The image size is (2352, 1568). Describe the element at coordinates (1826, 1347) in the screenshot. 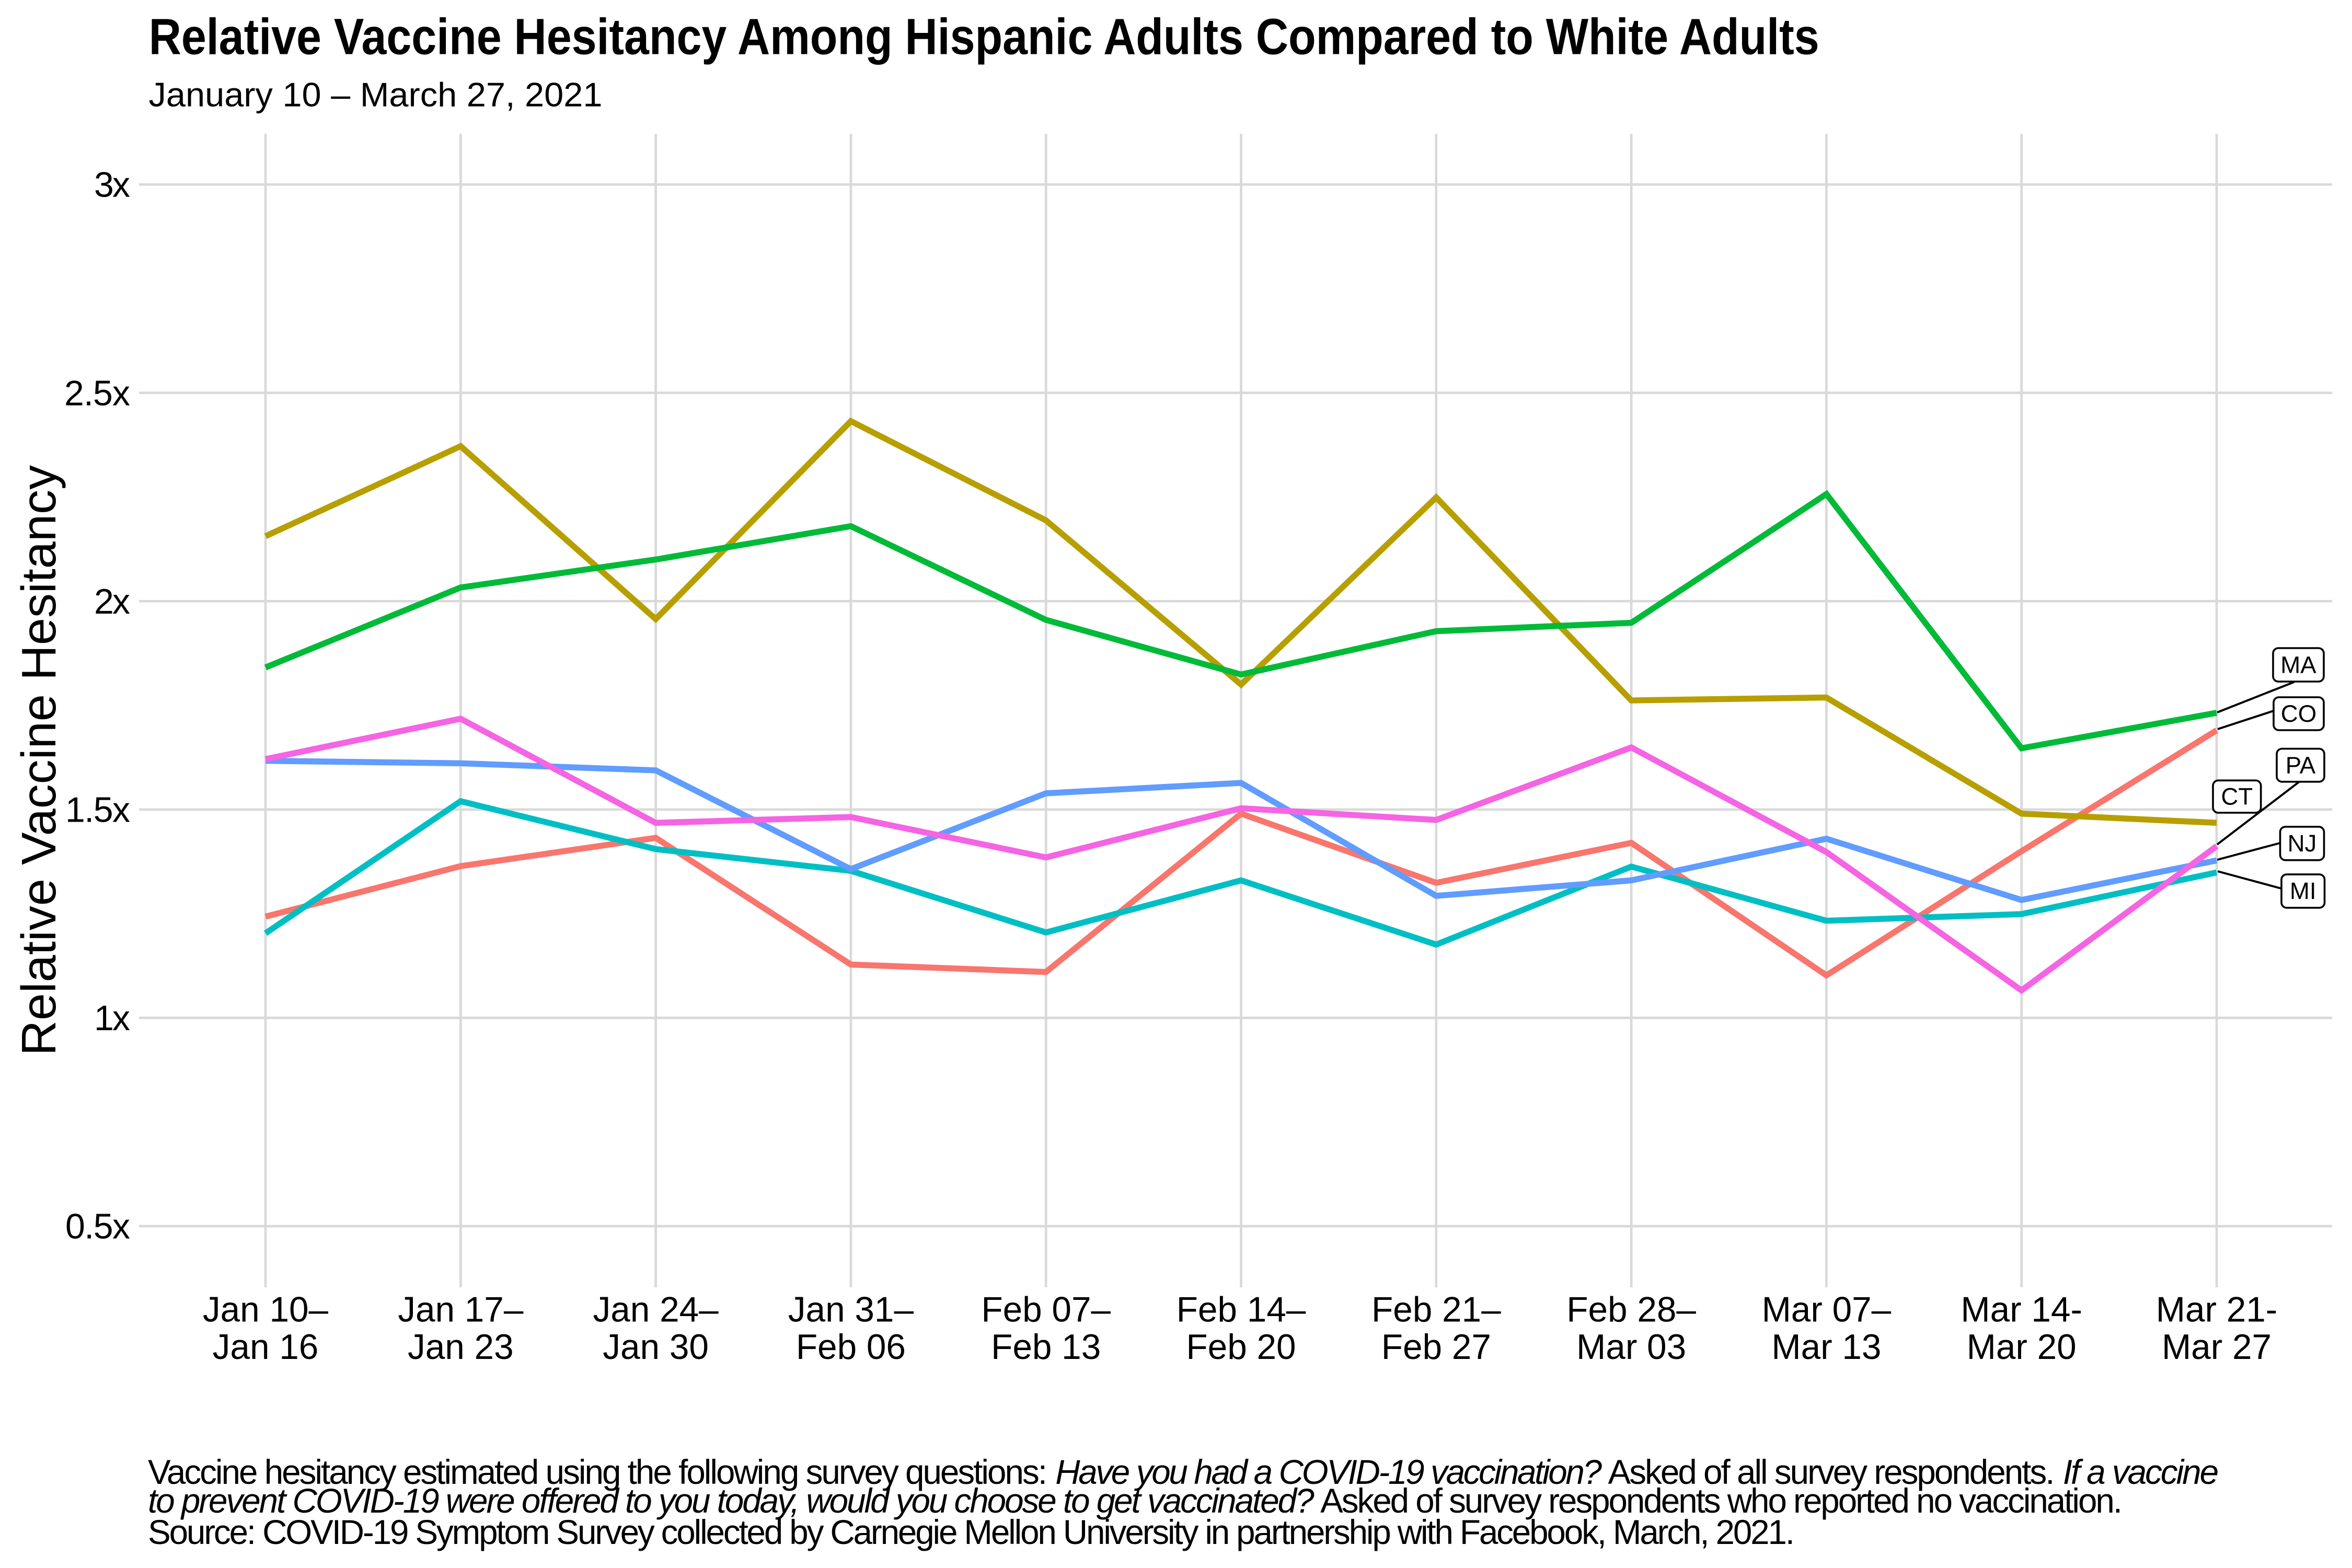

I see `svg-text: Mar 13` at that location.